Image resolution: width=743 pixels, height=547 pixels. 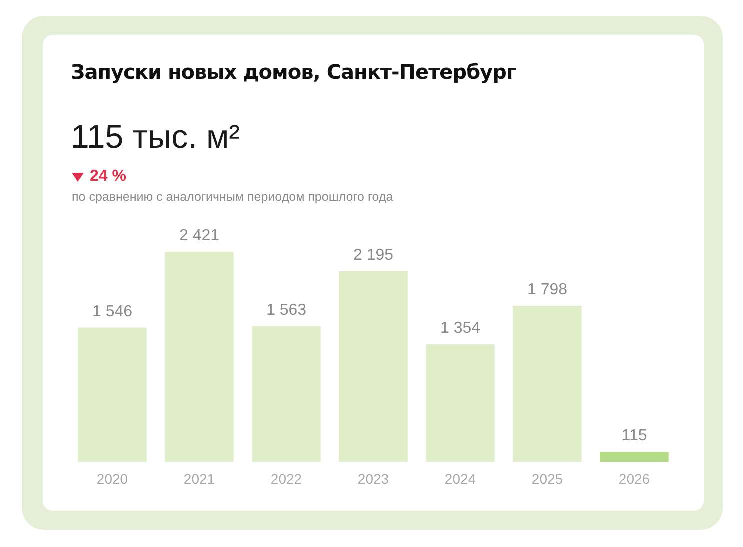 I want to click on data-label: 1 354, so click(x=460, y=328).